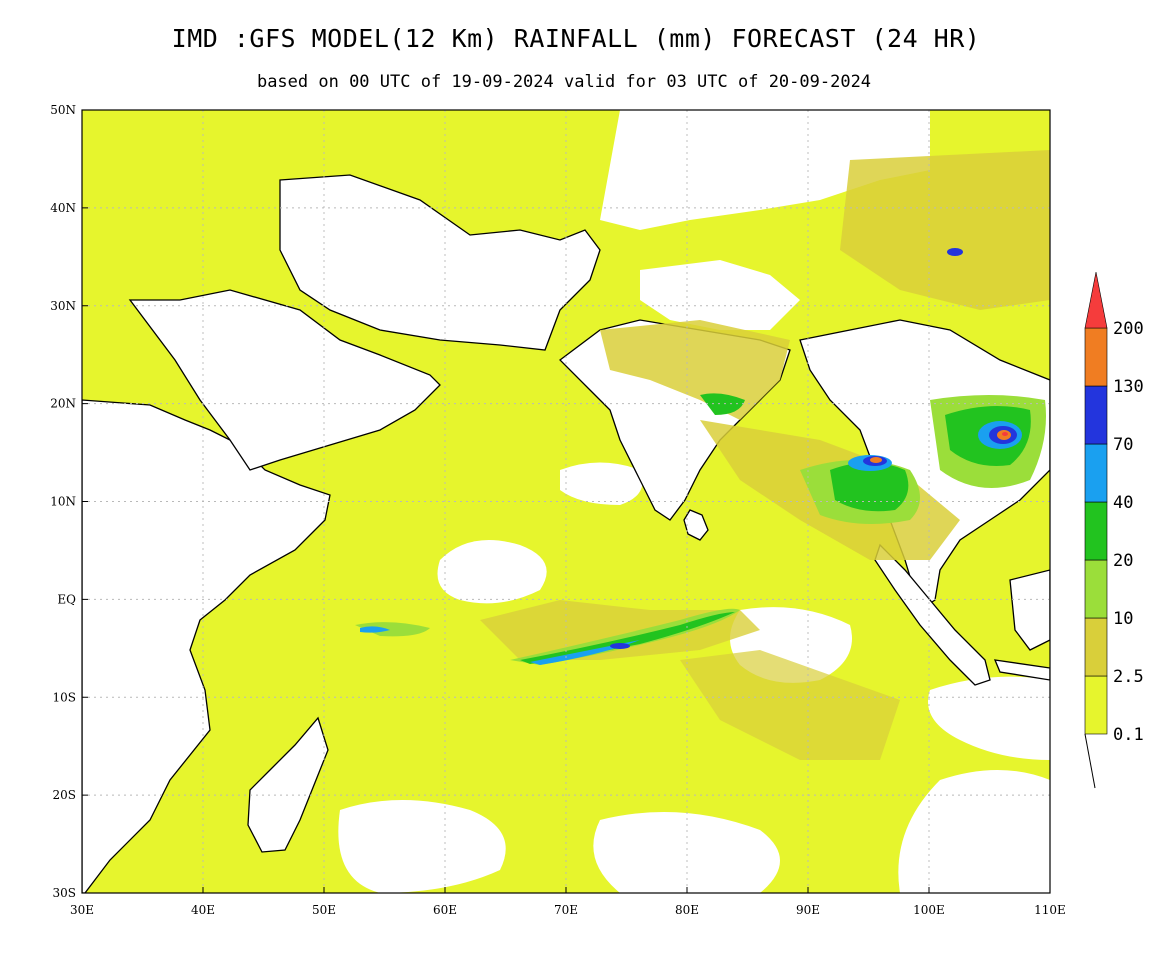 The height and width of the screenshot is (958, 1152). Describe the element at coordinates (1096, 300) in the screenshot. I see `colorbar-cap` at that location.